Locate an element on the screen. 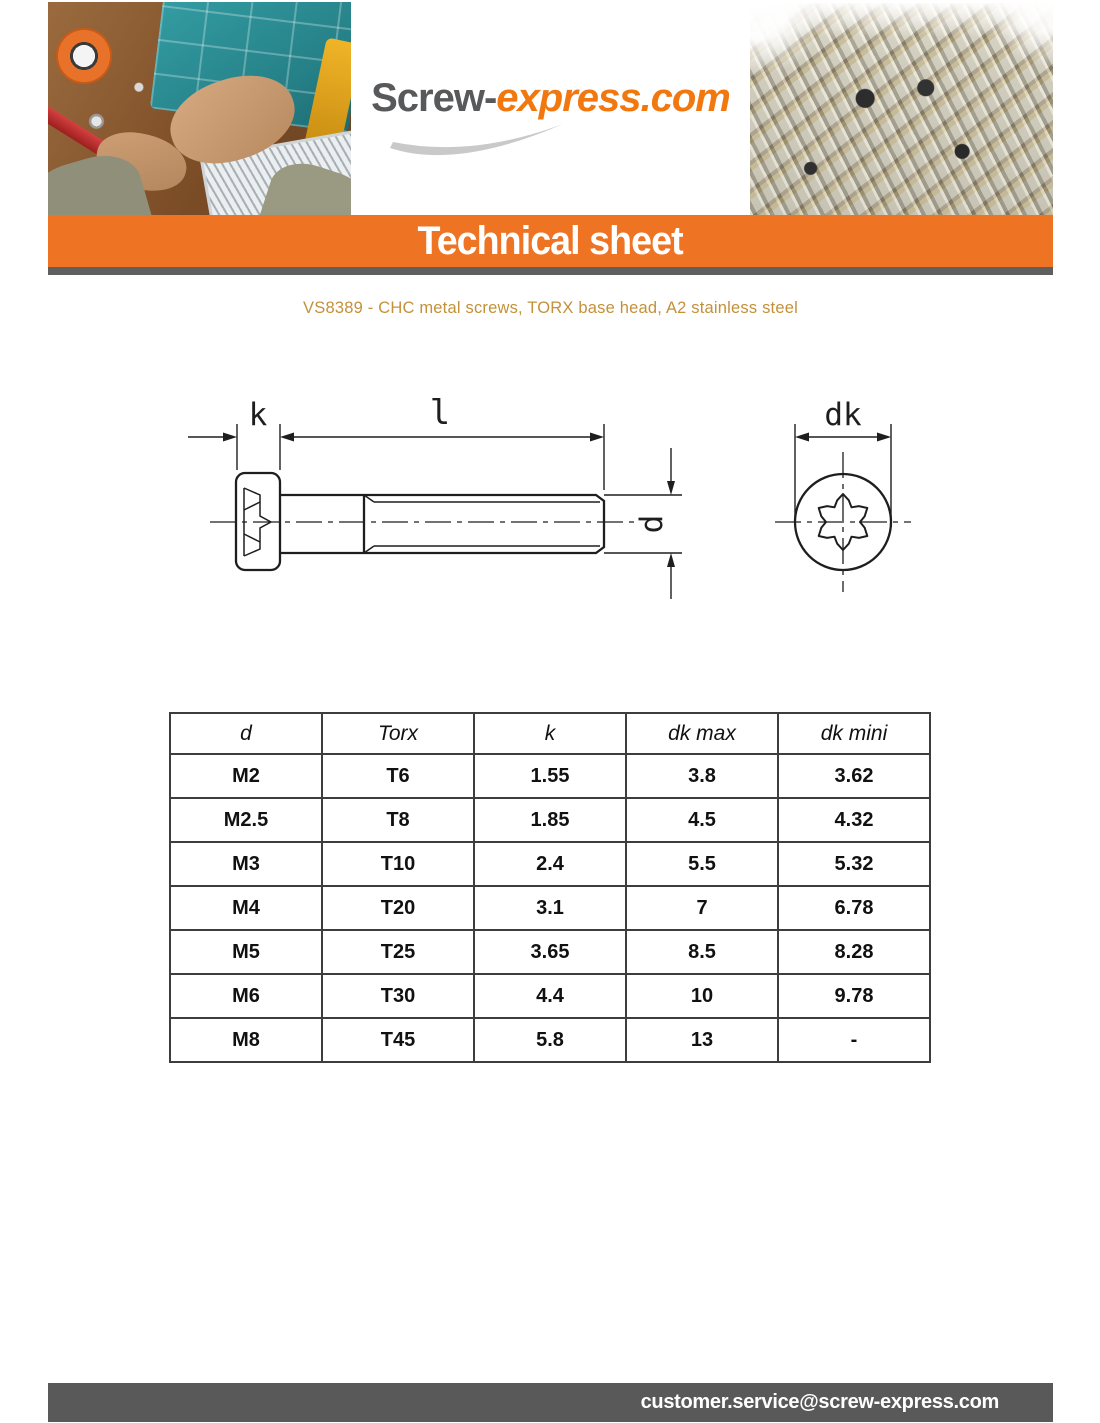 The width and height of the screenshot is (1100, 1423). cell: 6.78 is located at coordinates (854, 908).